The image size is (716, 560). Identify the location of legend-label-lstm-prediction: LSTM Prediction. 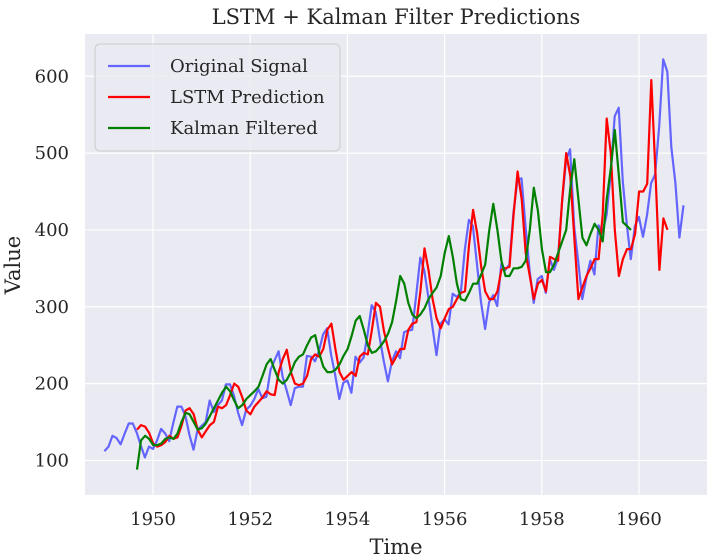
(247, 97).